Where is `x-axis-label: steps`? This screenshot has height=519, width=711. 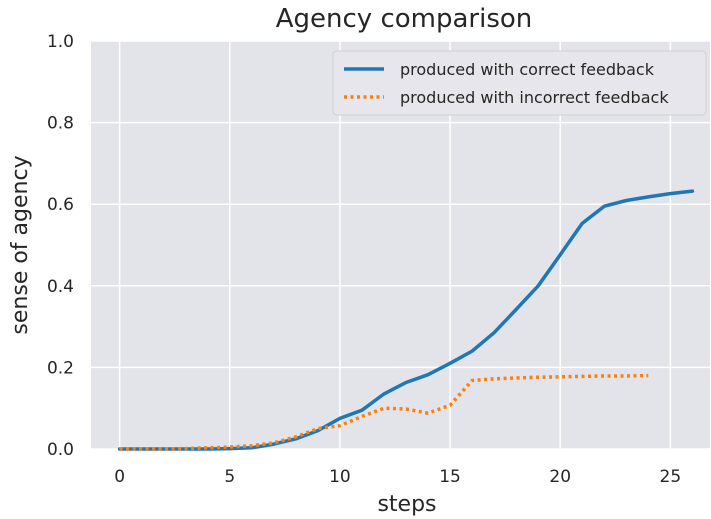
x-axis-label: steps is located at coordinates (406, 504).